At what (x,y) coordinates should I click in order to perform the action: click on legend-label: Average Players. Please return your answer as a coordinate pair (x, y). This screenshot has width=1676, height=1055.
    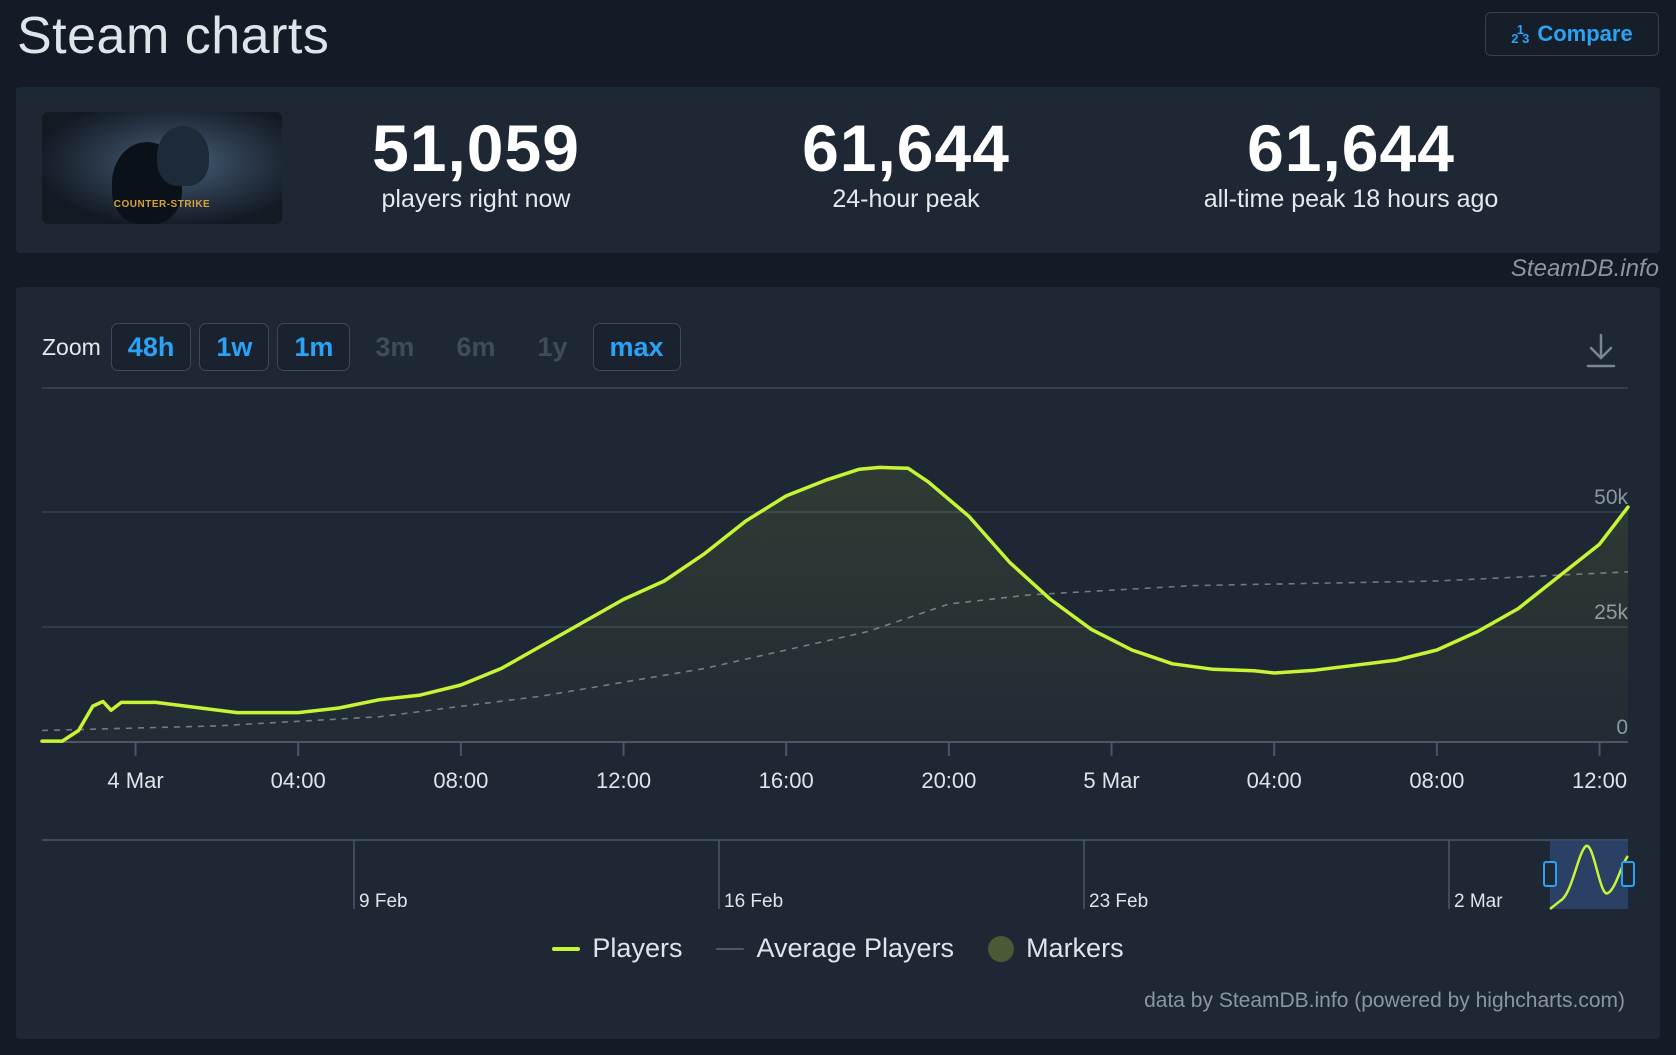
    Looking at the image, I should click on (855, 948).